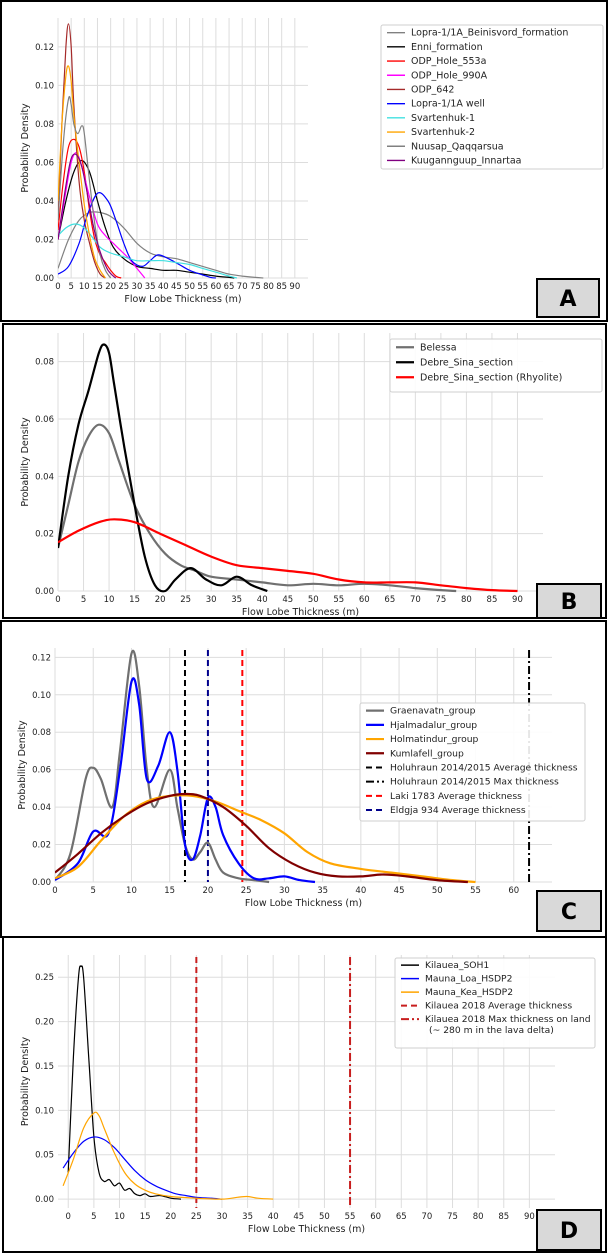 Image resolution: width=609 pixels, height=1258 pixels. I want to click on y-tick-label: 0.04, so click(41, 808).